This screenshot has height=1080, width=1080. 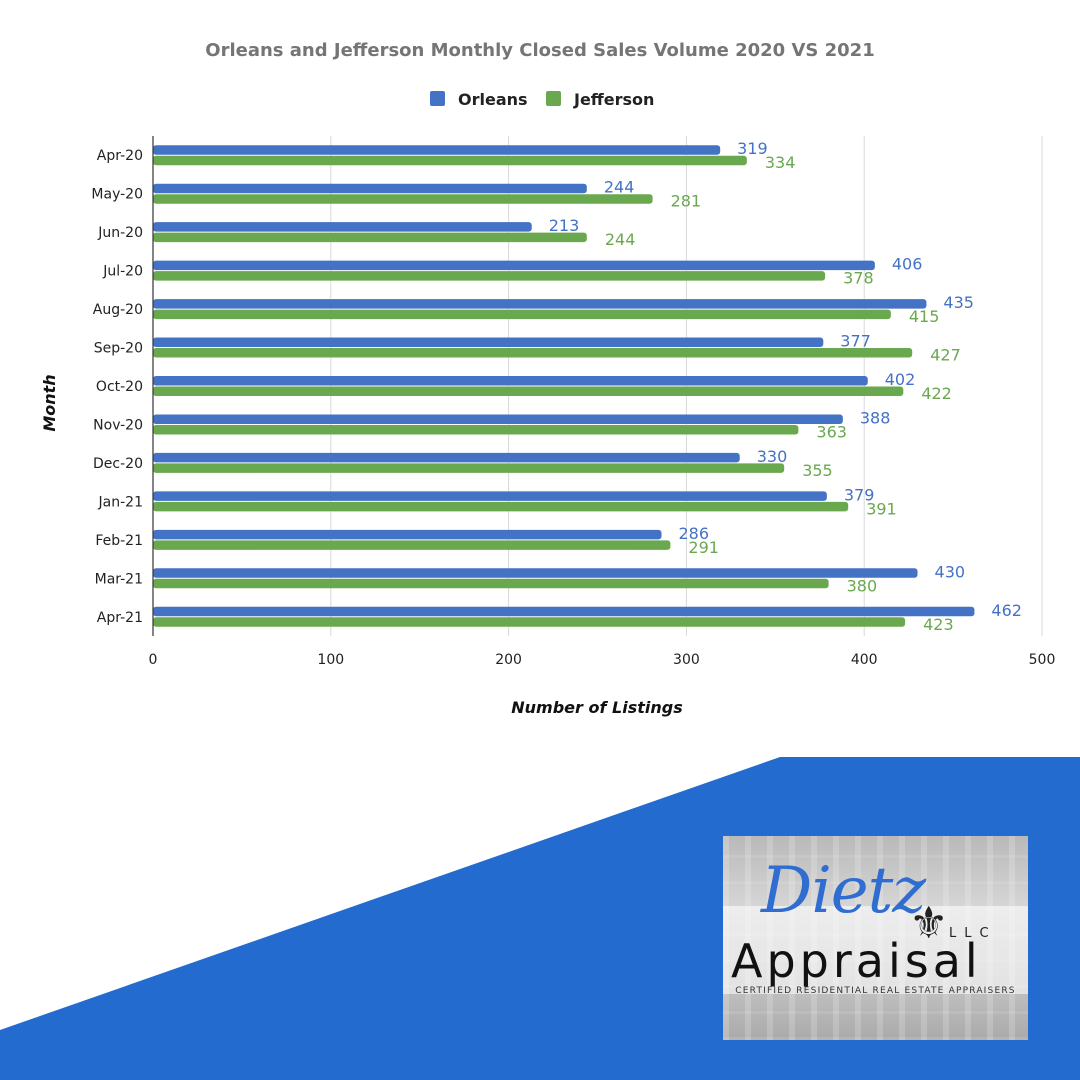 What do you see at coordinates (1042, 660) in the screenshot?
I see `x-tick-label-500: 500` at bounding box center [1042, 660].